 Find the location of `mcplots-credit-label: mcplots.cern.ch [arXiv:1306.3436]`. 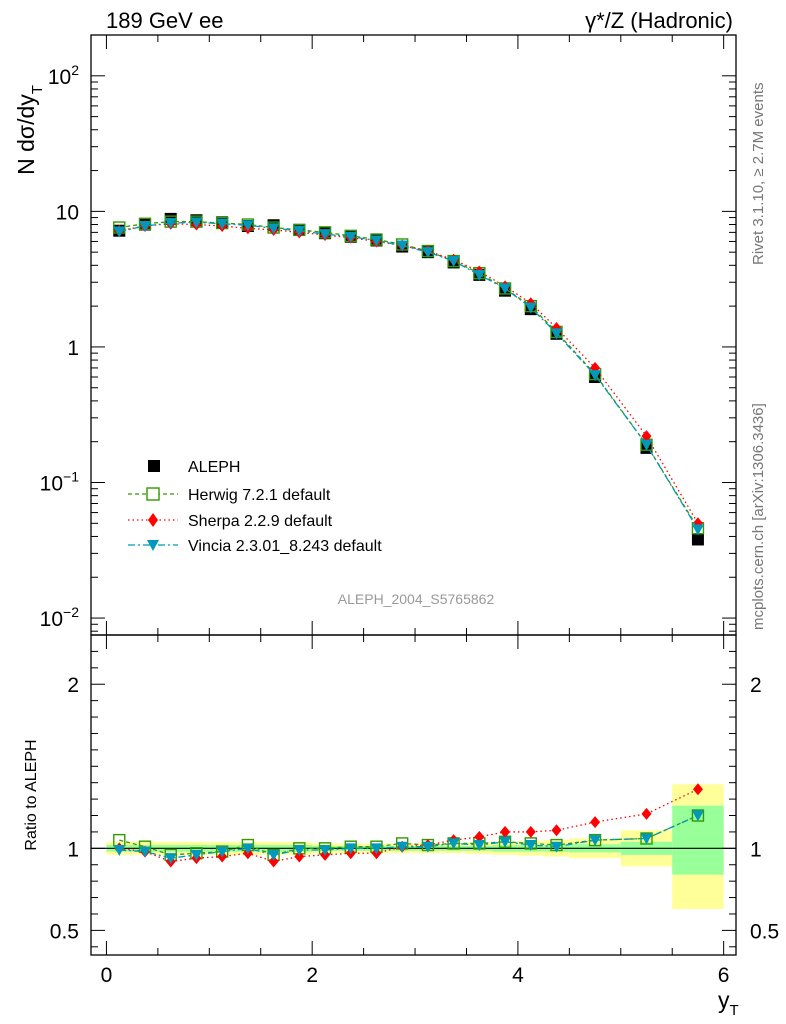

mcplots-credit-label: mcplots.cern.ch [arXiv:1306.3436] is located at coordinates (758, 516).